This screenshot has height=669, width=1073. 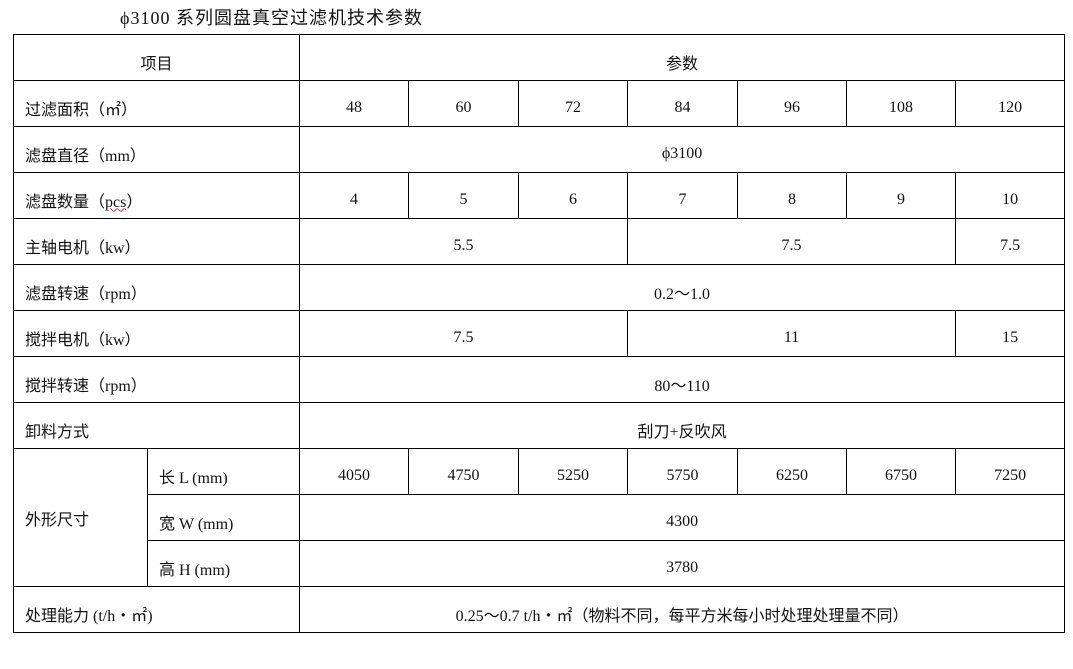 I want to click on cell: 120, so click(x=1010, y=103).